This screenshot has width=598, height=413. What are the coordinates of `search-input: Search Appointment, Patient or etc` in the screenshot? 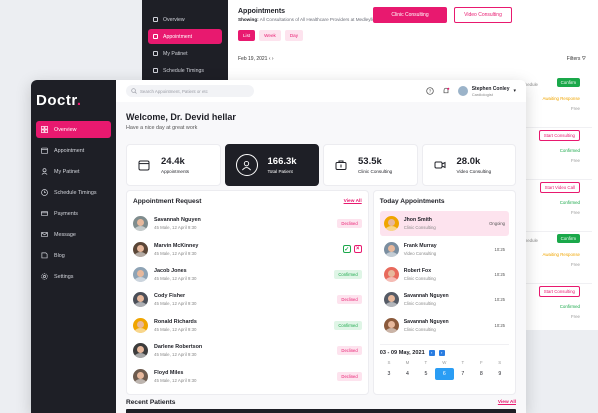 It's located at (190, 91).